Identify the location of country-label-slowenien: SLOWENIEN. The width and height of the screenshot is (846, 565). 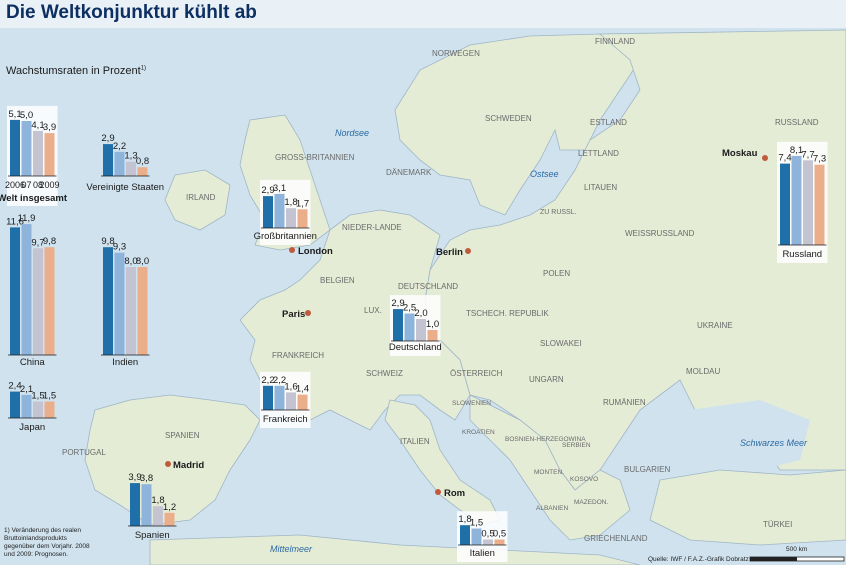
(471, 403).